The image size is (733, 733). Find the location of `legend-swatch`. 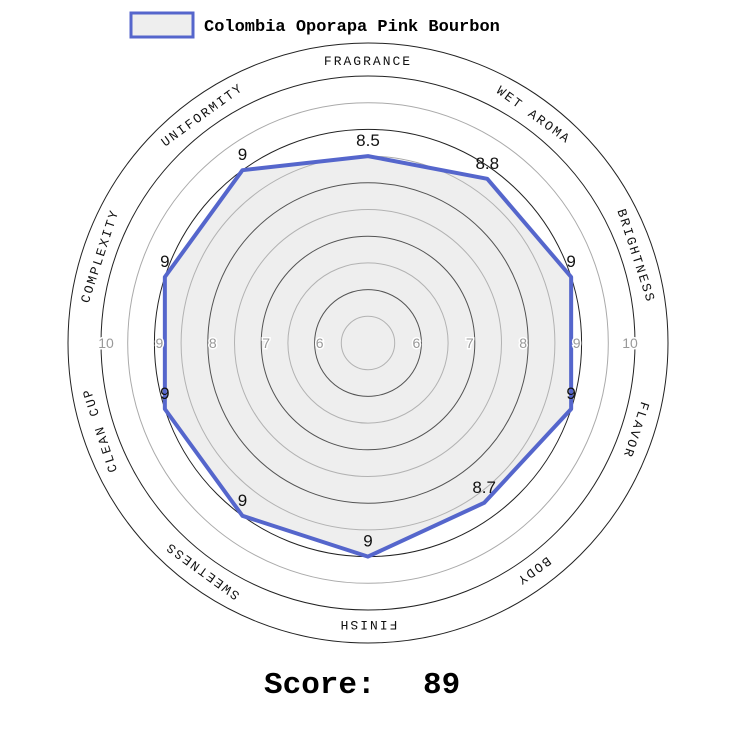

legend-swatch is located at coordinates (162, 25).